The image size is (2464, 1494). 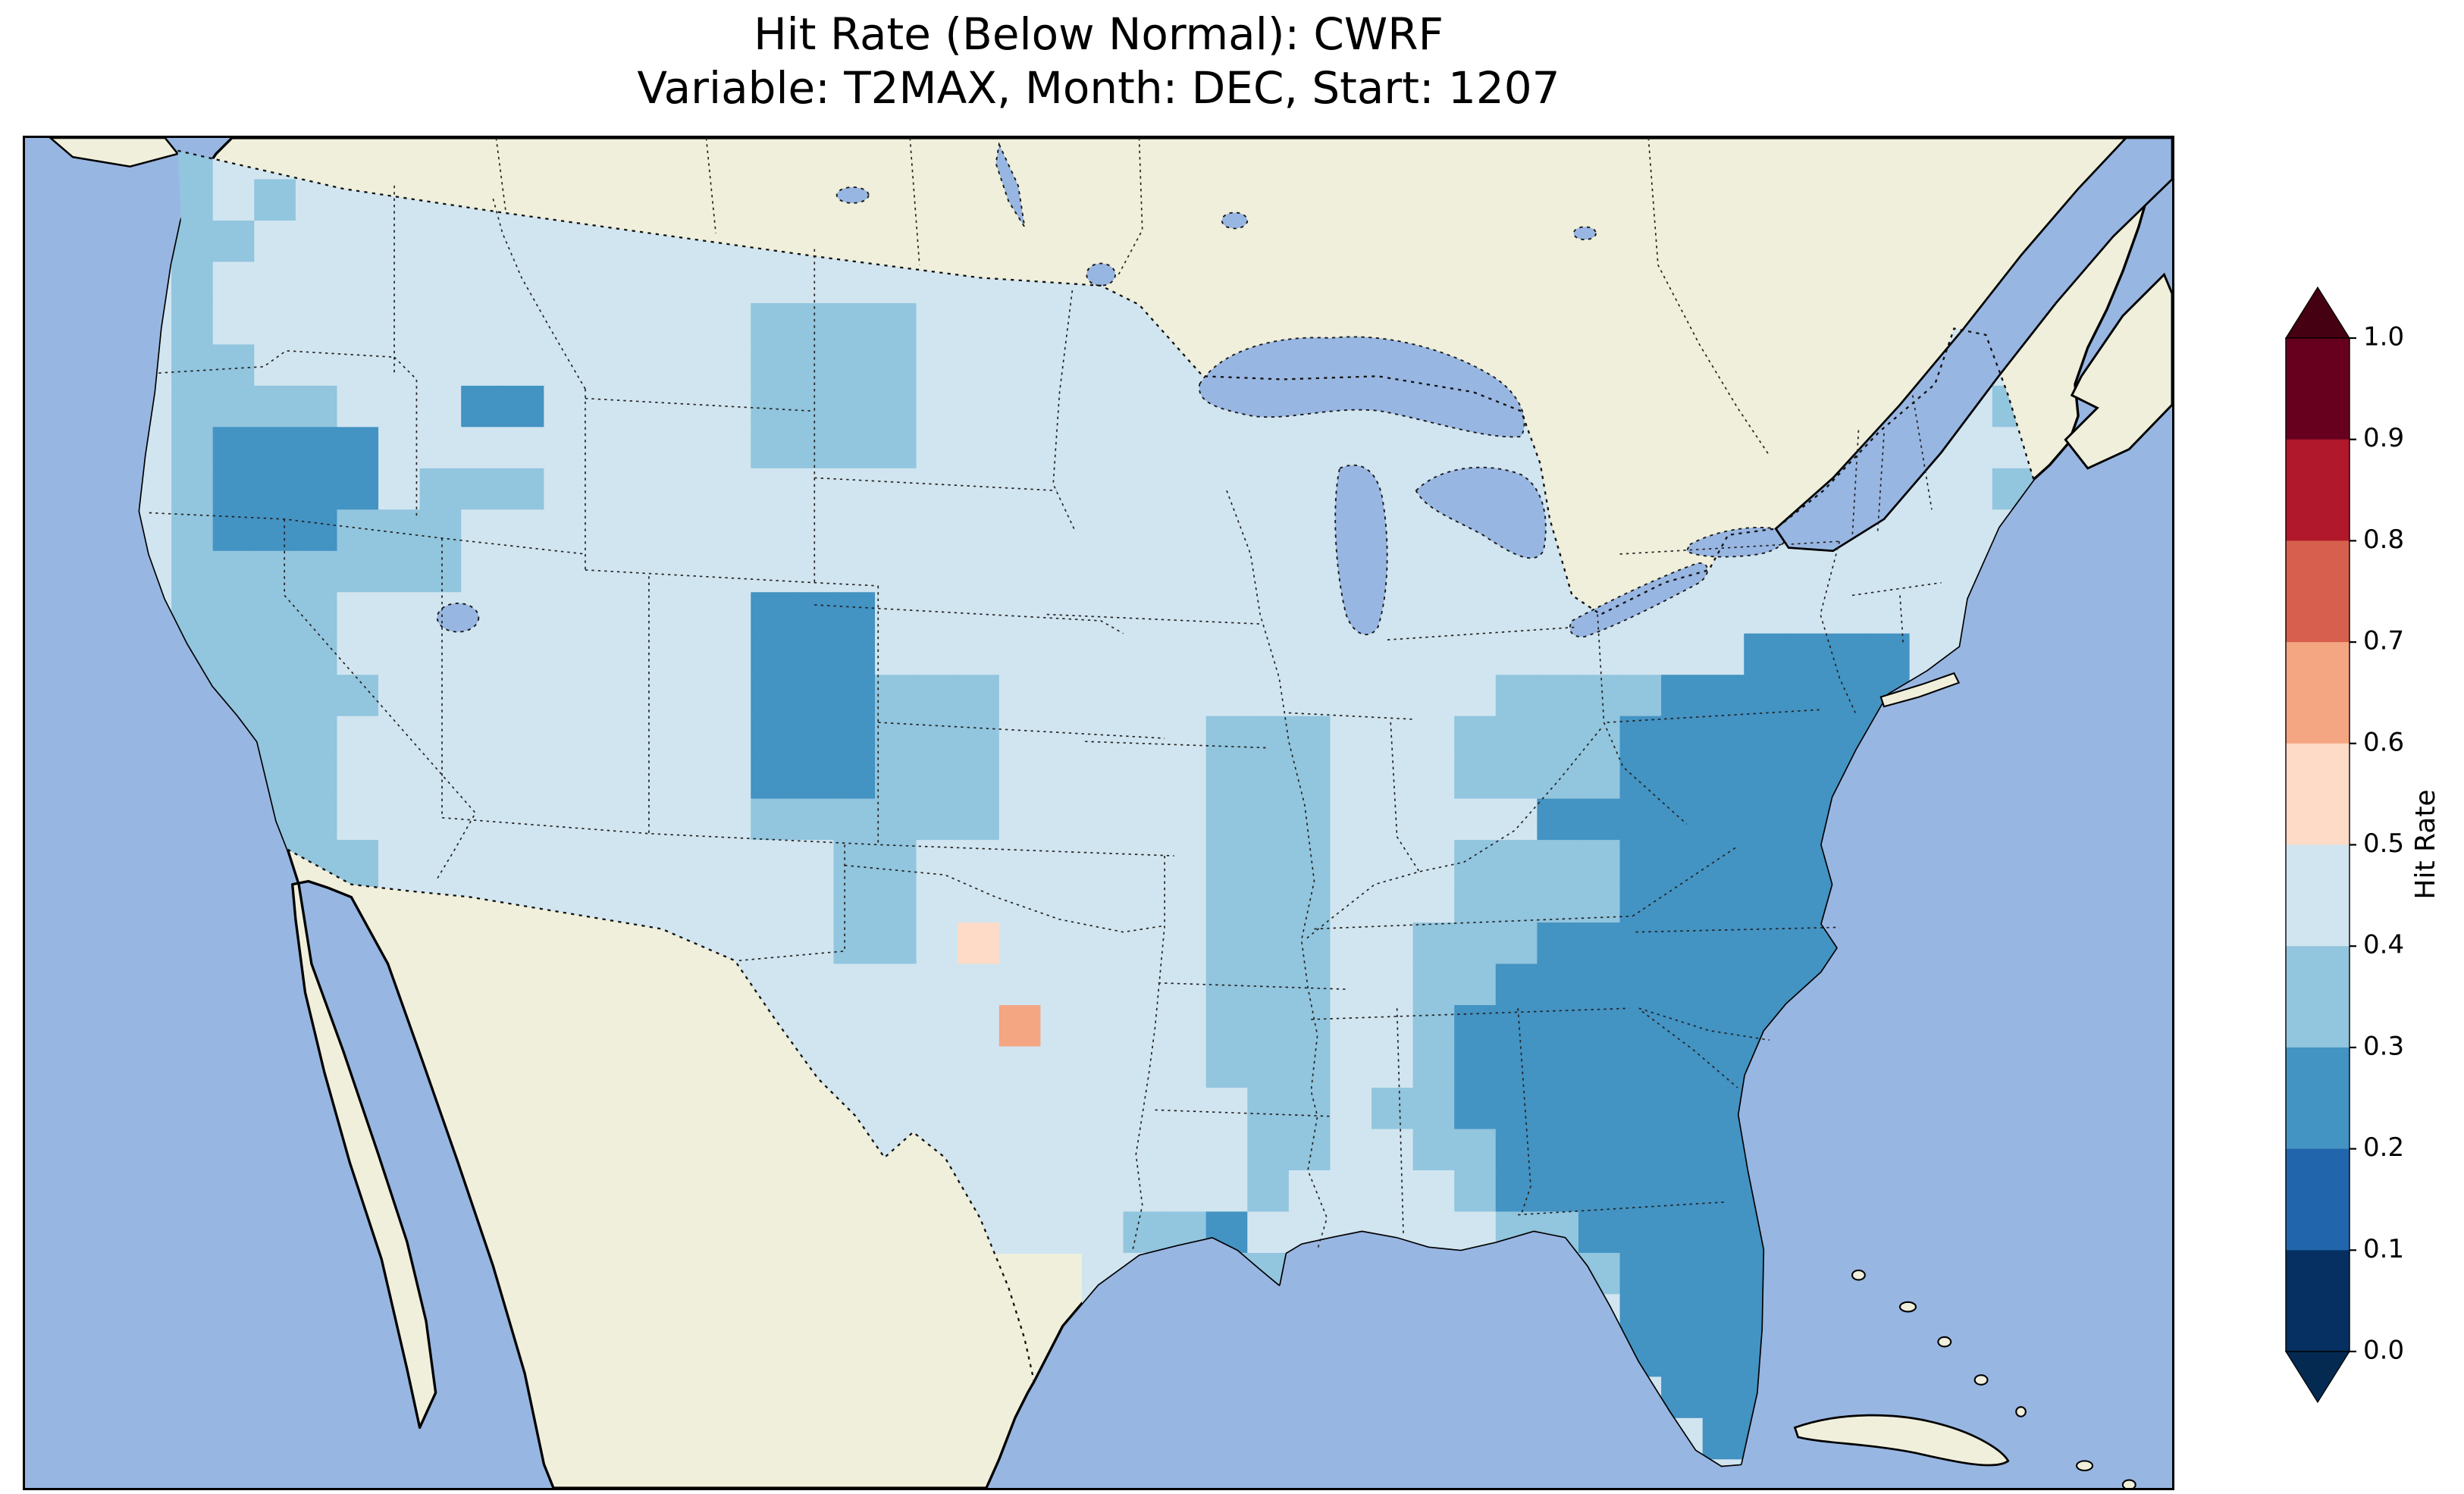 I want to click on colorbar-tick-label: 0.0, so click(x=2384, y=1351).